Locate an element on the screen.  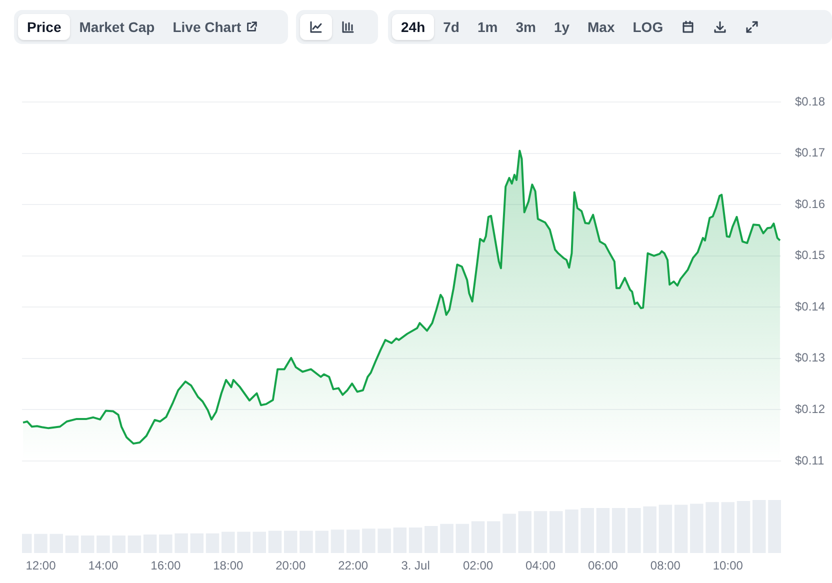
text: Max is located at coordinates (601, 27).